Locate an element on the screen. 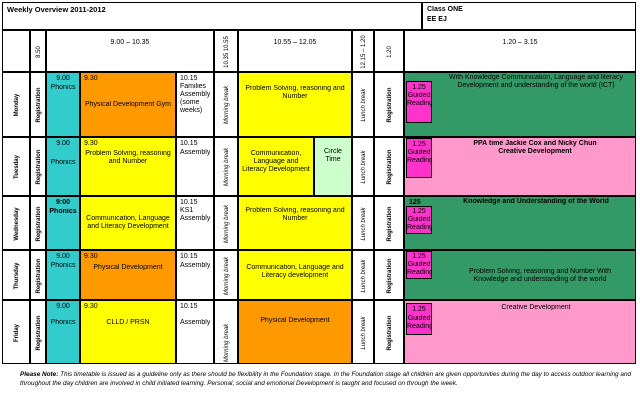  lunch-friday: Lunch break is located at coordinates (363, 332).